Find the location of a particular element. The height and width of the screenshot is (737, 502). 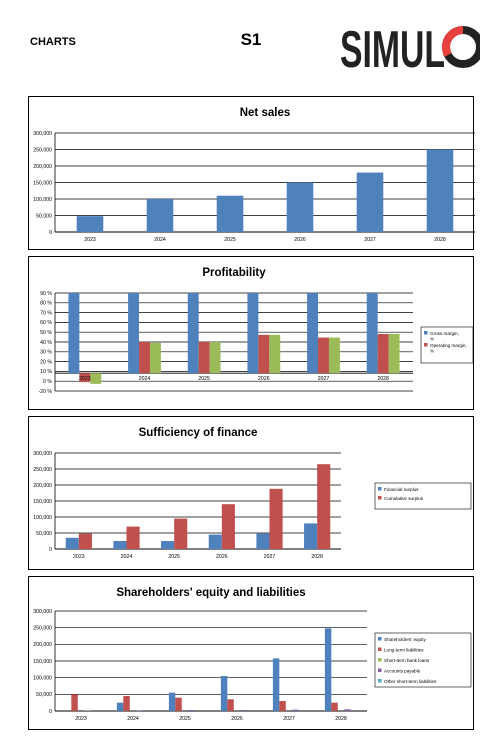

legend-label: Cumulative surplus is located at coordinates (404, 498).